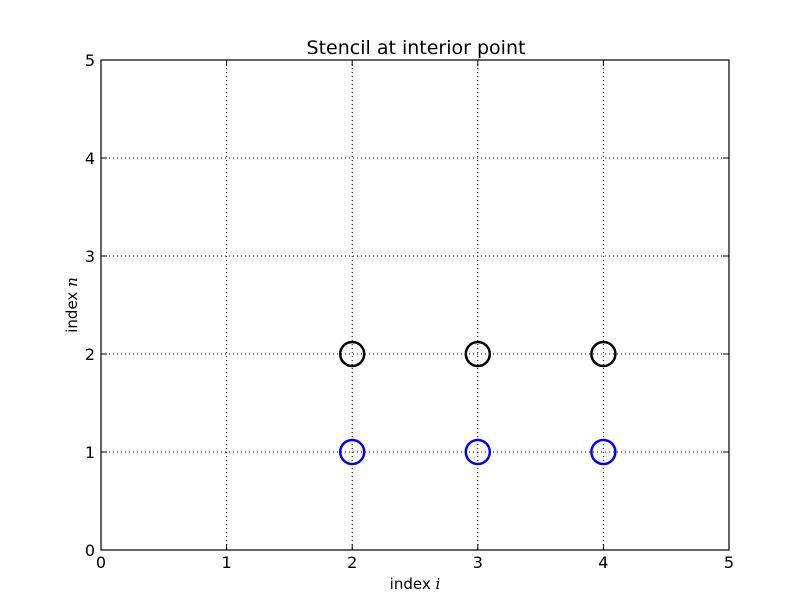 The height and width of the screenshot is (612, 812). I want to click on x-axis-label: index i, so click(415, 584).